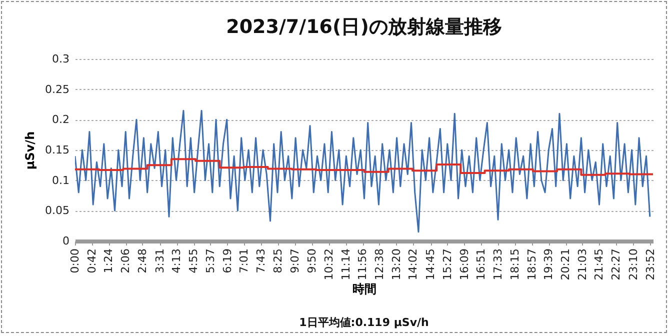 The image size is (670, 336). I want to click on x-tick-label: 18:57, so click(531, 264).